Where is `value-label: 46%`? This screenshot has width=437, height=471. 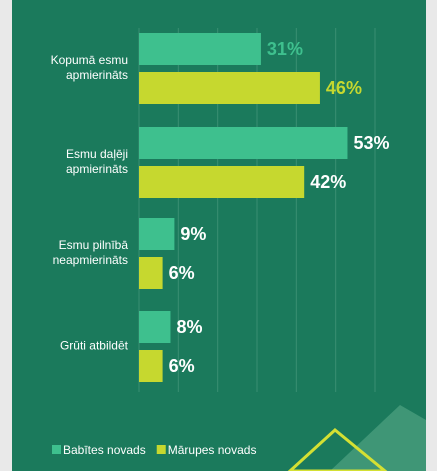
value-label: 46% is located at coordinates (344, 88).